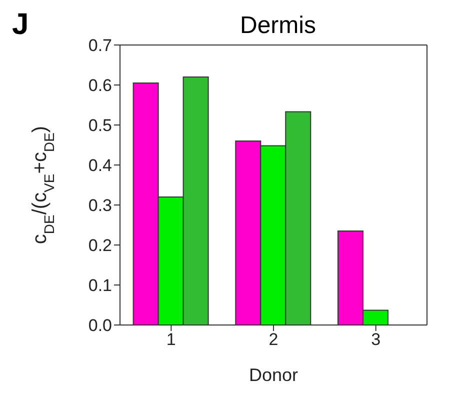 Image resolution: width=457 pixels, height=405 pixels. What do you see at coordinates (100, 246) in the screenshot?
I see `y-tick-label: 0.2` at bounding box center [100, 246].